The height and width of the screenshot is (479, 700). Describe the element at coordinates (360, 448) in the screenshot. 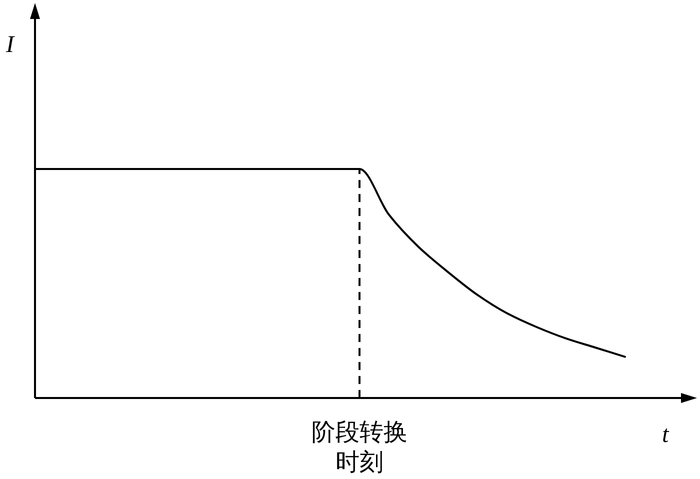

I see `text: 阶段转换时刻` at that location.